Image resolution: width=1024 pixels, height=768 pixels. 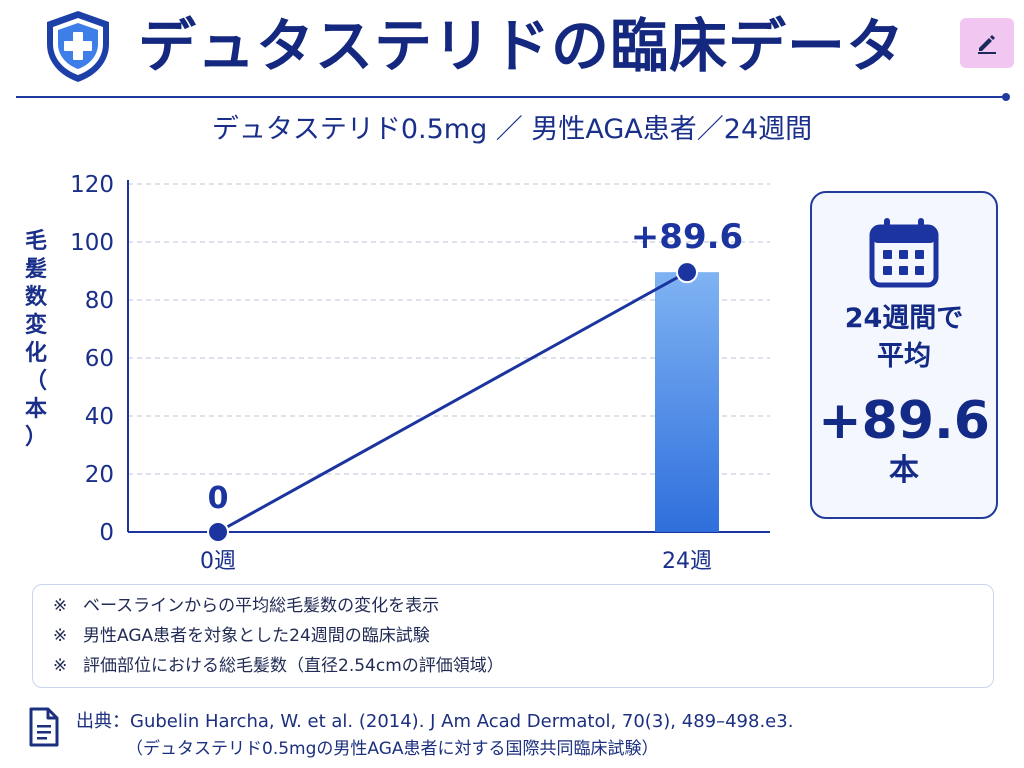 I want to click on pencil-icon, so click(x=987, y=44).